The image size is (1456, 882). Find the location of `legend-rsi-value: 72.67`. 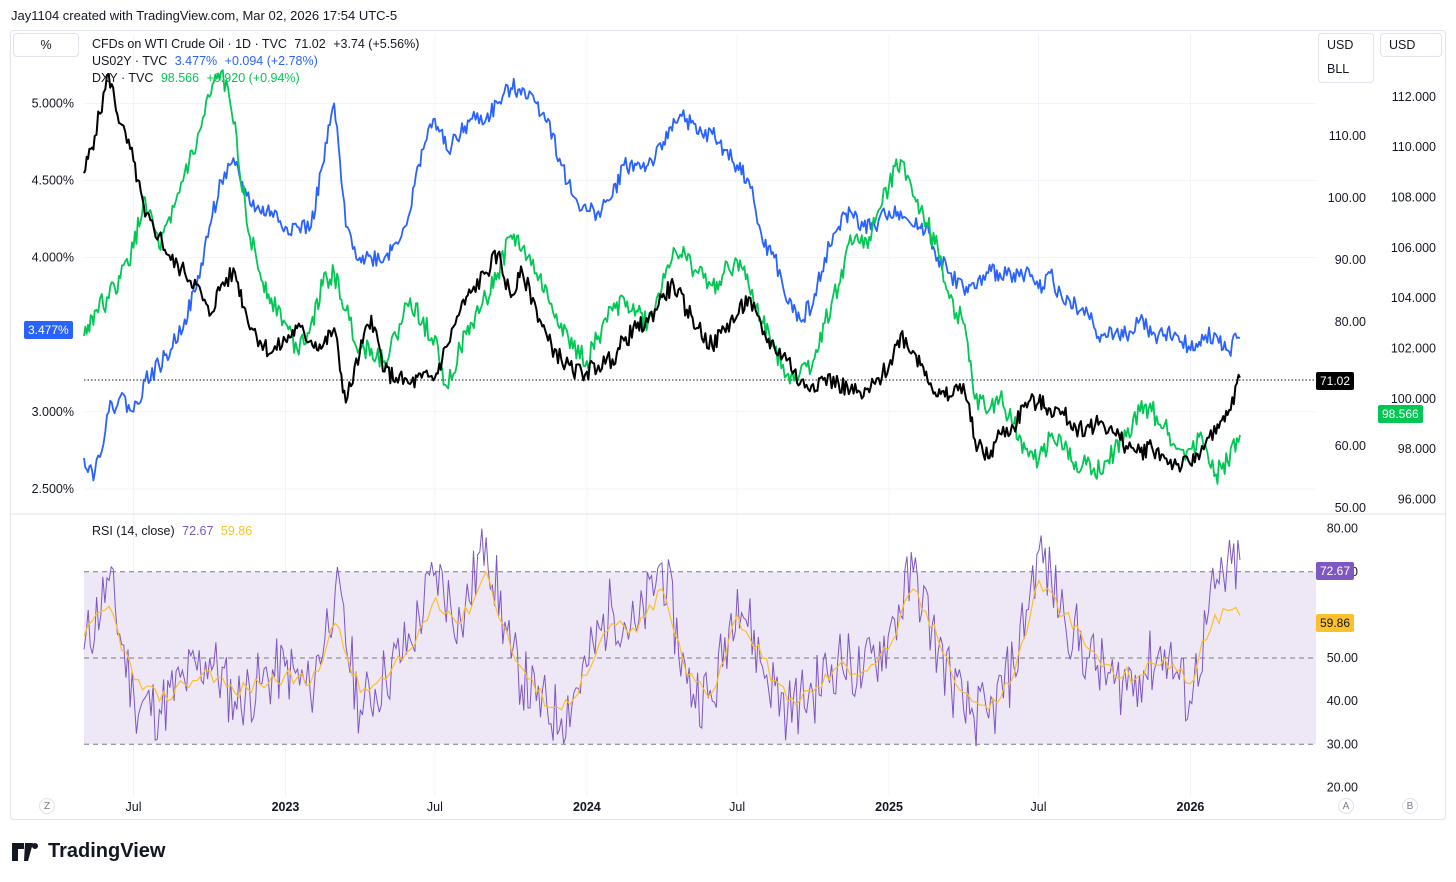

legend-rsi-value: 72.67 is located at coordinates (198, 531).